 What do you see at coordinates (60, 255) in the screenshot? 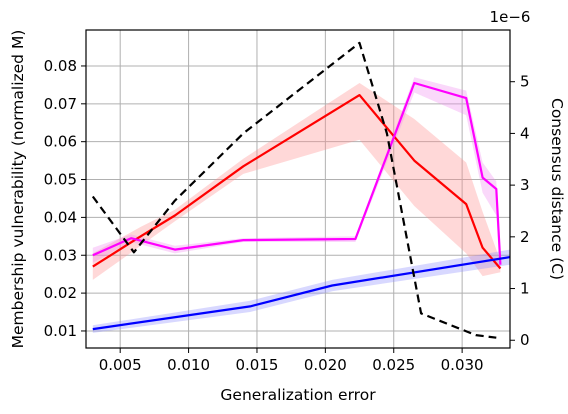
I see `y-left-tick-label: 0.03` at bounding box center [60, 255].